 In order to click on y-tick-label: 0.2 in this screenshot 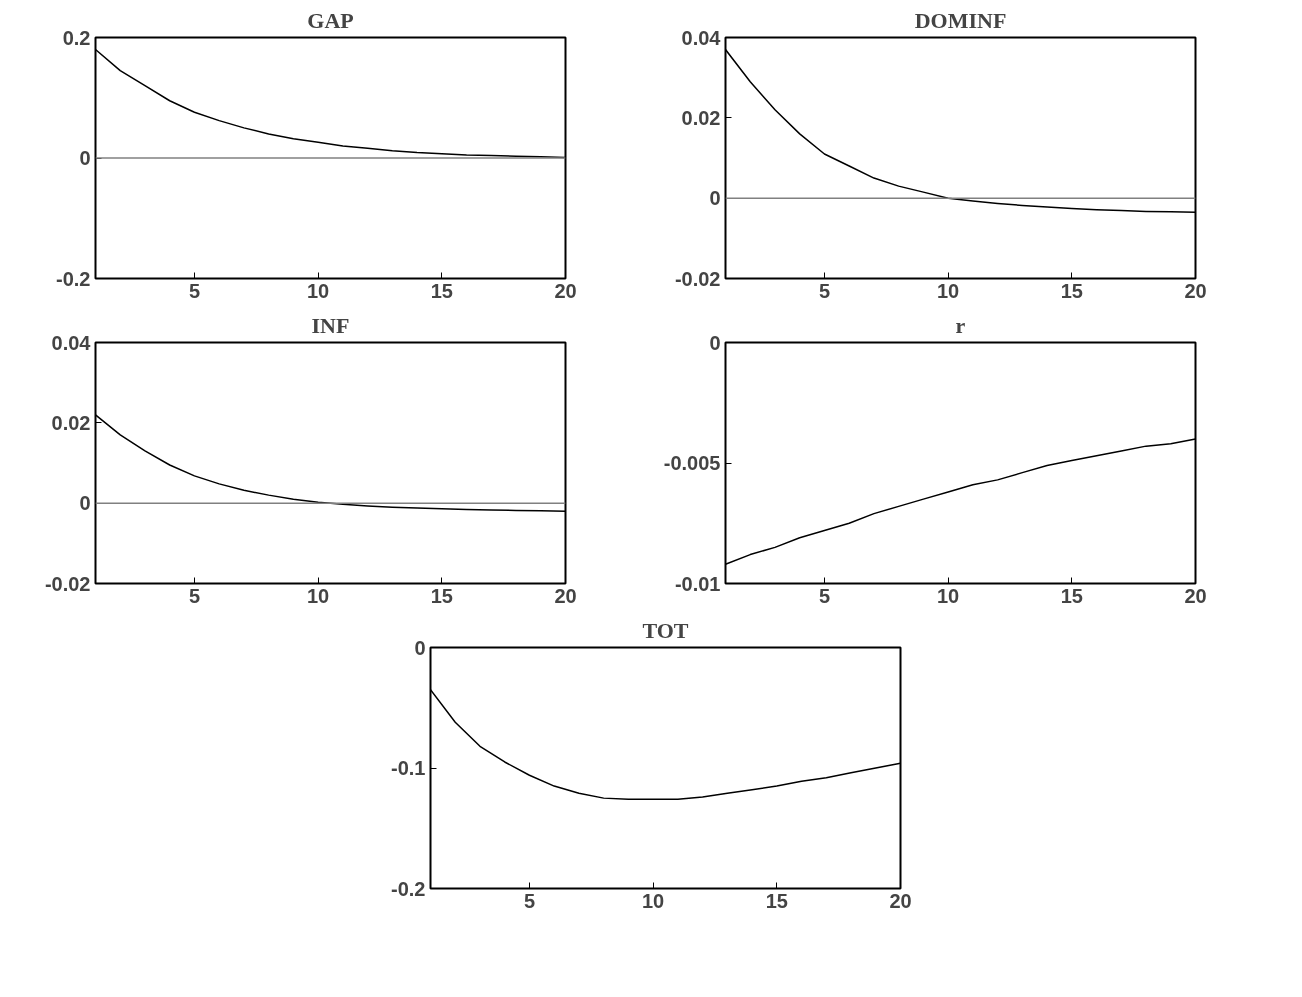, I will do `click(76, 37)`.